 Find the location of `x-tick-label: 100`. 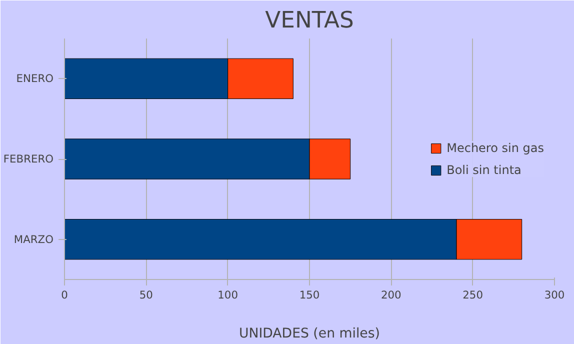

x-tick-label: 100 is located at coordinates (228, 295).